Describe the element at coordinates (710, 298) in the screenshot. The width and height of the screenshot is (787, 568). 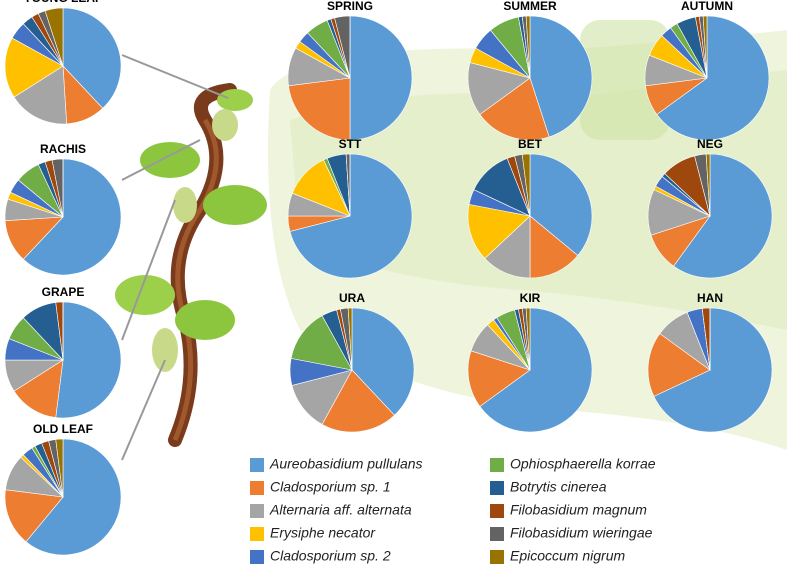
I see `pie-title: HAN` at that location.